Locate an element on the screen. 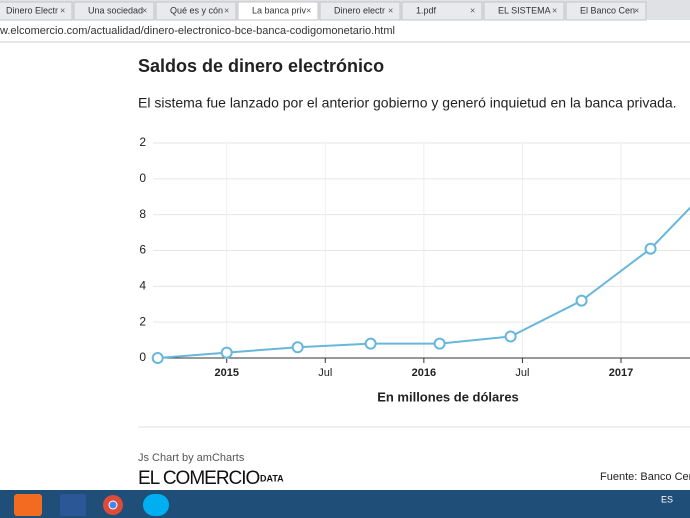 The height and width of the screenshot is (518, 690). address-bar is located at coordinates (345, 31).